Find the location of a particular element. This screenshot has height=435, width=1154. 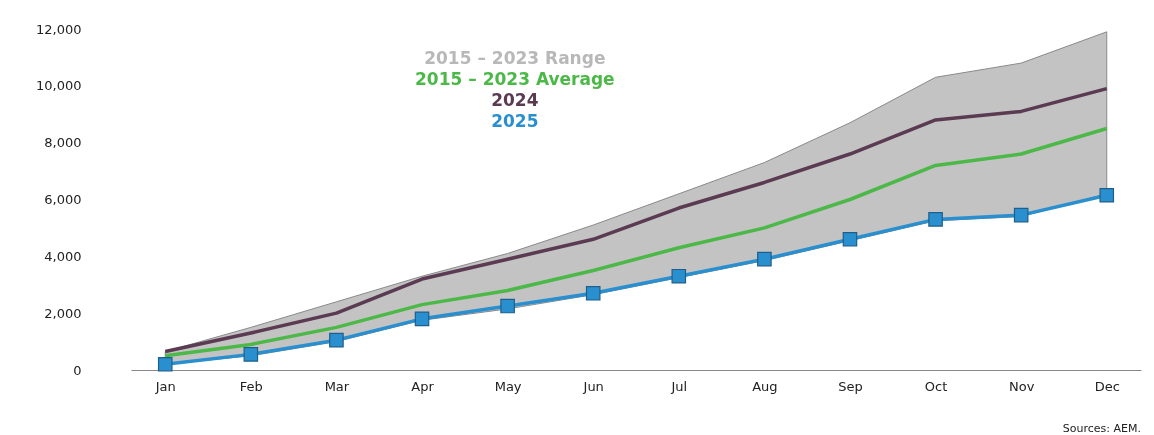

y-tick-label: 4,000 is located at coordinates (63, 256).